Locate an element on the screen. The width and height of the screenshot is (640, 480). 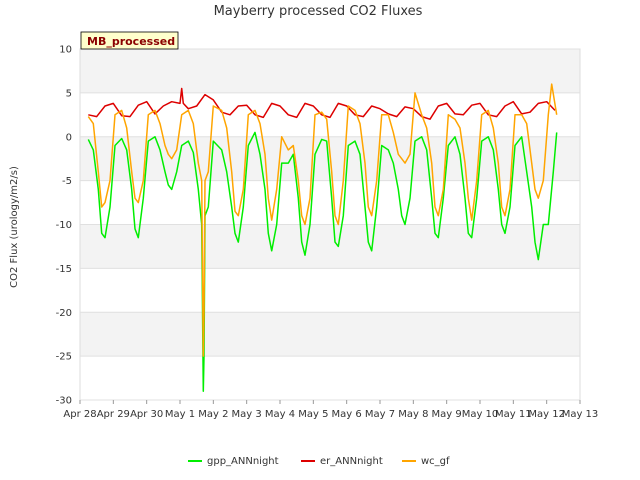
x-tick-label: May 8 is located at coordinates (413, 414).